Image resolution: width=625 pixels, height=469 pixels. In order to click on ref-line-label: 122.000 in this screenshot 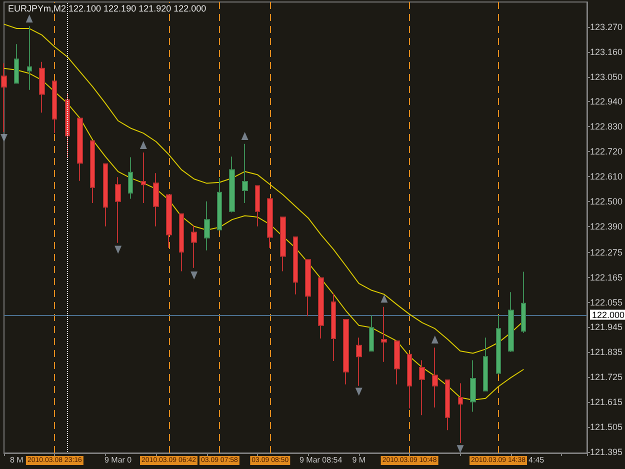, I will do `click(608, 315)`.